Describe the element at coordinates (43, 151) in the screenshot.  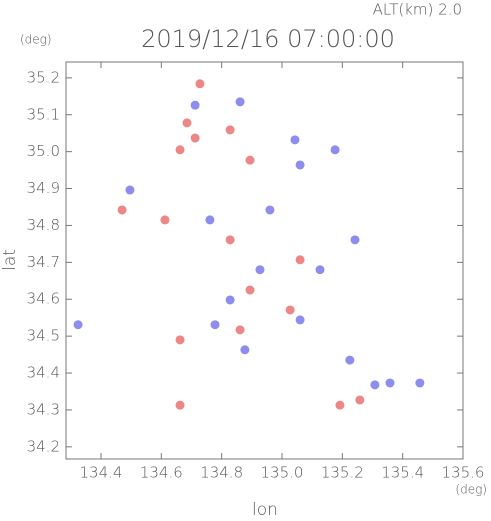
I see `y-tick-label: 35.0` at that location.